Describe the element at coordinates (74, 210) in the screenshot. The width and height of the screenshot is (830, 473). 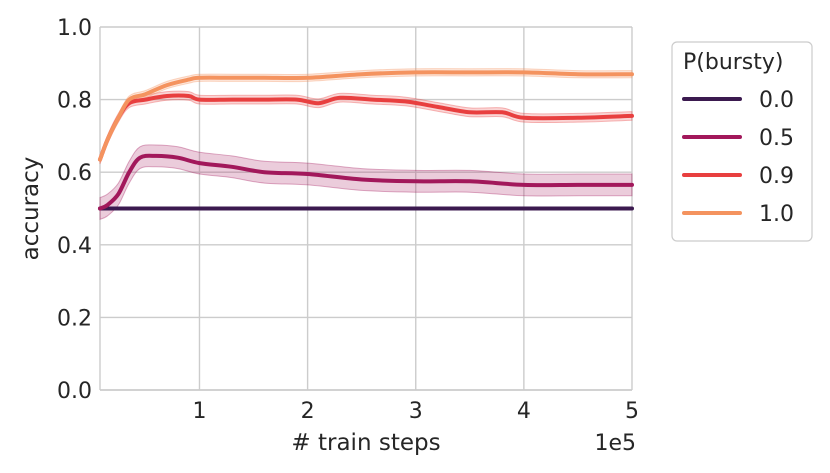
I see `y-axis-ticks: 0.0 0.2 0.4 0.6 0.8 1.0` at that location.